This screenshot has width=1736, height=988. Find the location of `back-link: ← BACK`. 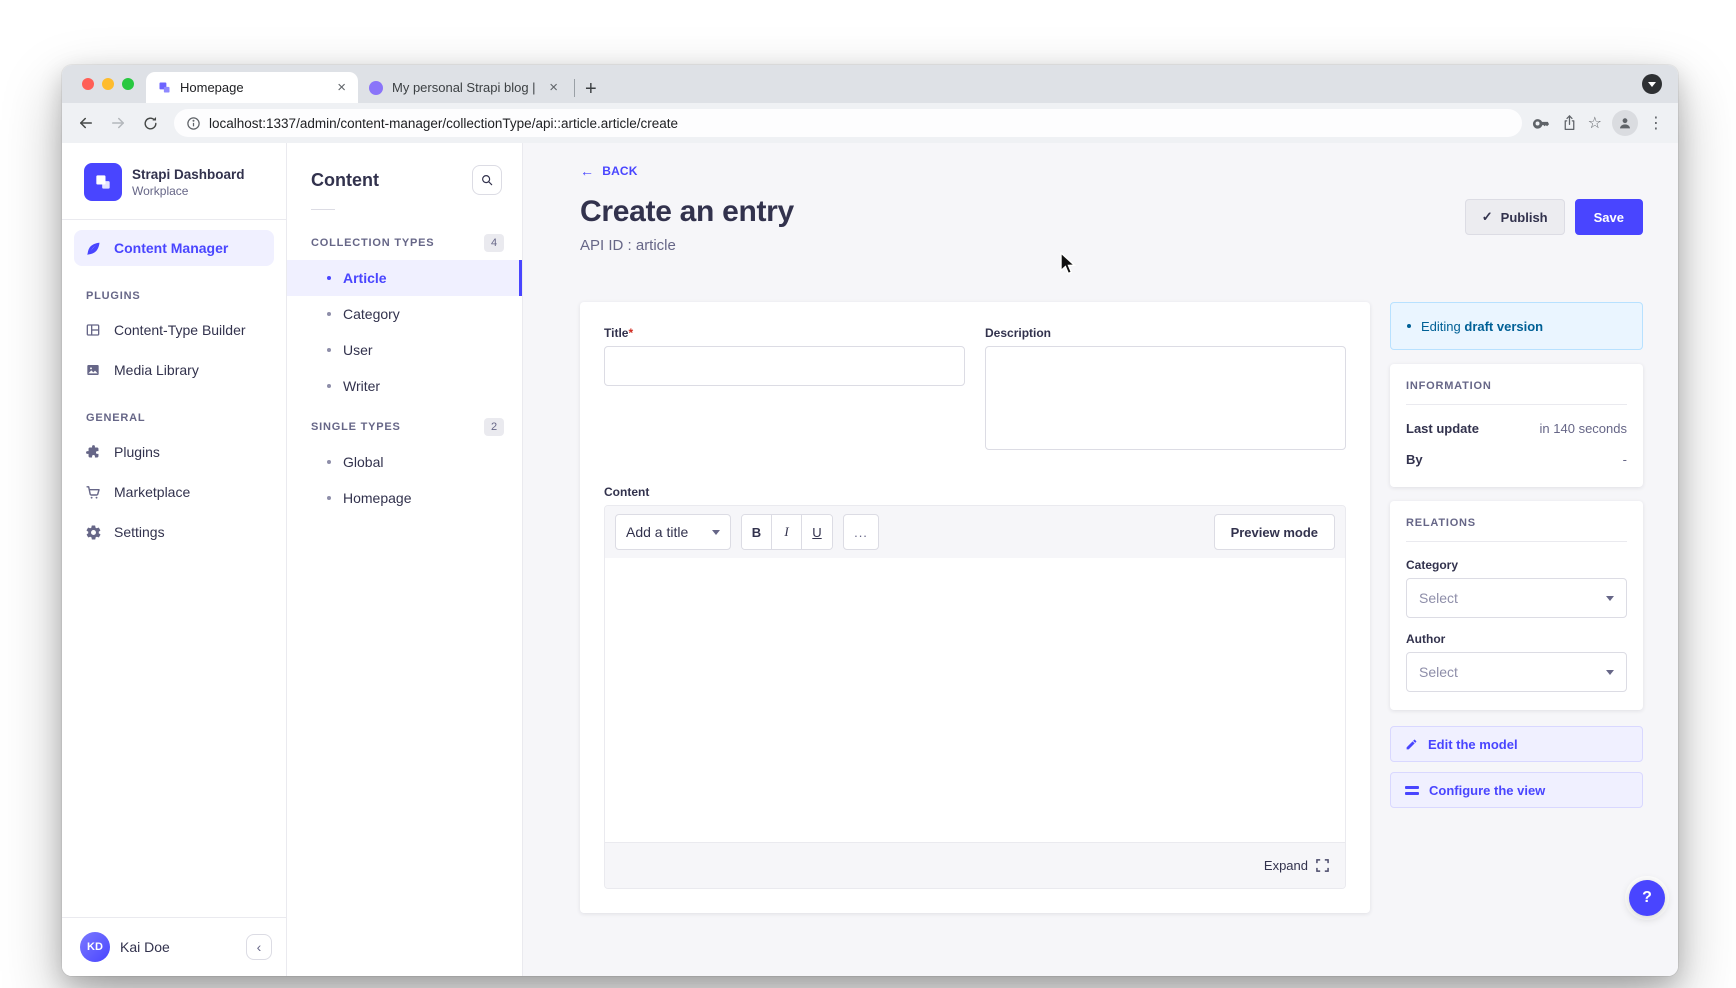

back-link: ← BACK is located at coordinates (609, 171).